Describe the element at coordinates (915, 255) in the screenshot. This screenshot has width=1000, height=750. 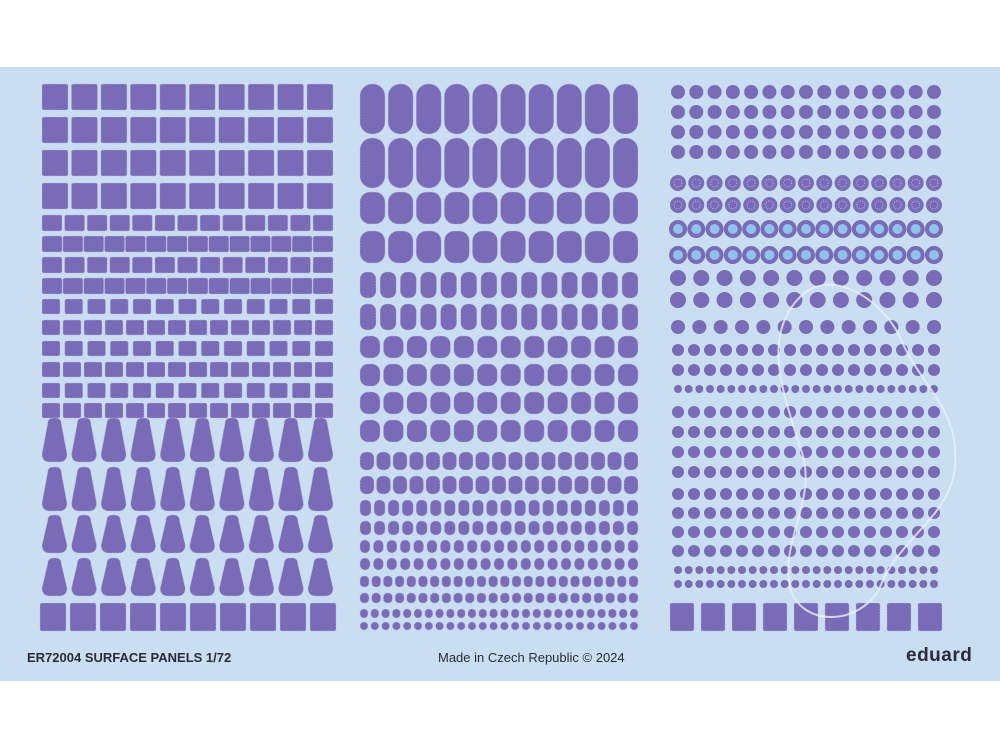
I see `ring-hole` at that location.